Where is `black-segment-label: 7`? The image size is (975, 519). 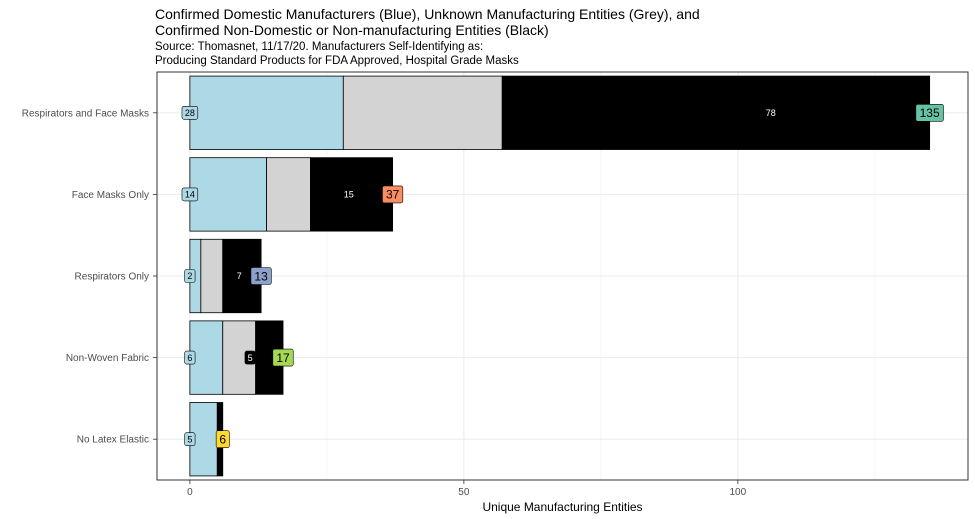 black-segment-label: 7 is located at coordinates (239, 276).